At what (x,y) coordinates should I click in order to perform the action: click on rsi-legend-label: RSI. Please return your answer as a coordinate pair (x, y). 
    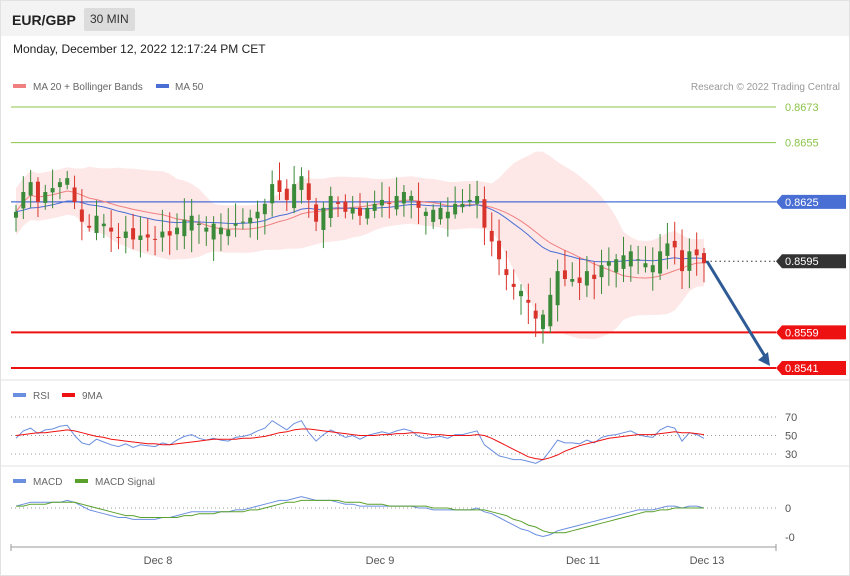
    Looking at the image, I should click on (41, 396).